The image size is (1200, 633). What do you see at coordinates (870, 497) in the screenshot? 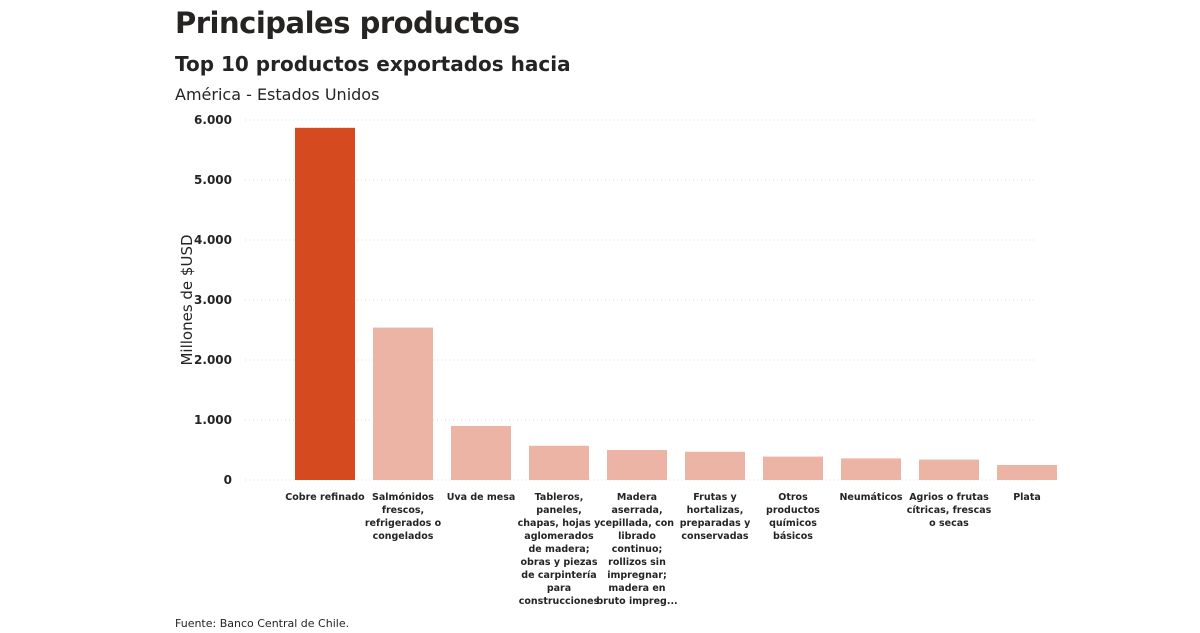
I see `x-tick-label: Neumáticos` at bounding box center [870, 497].